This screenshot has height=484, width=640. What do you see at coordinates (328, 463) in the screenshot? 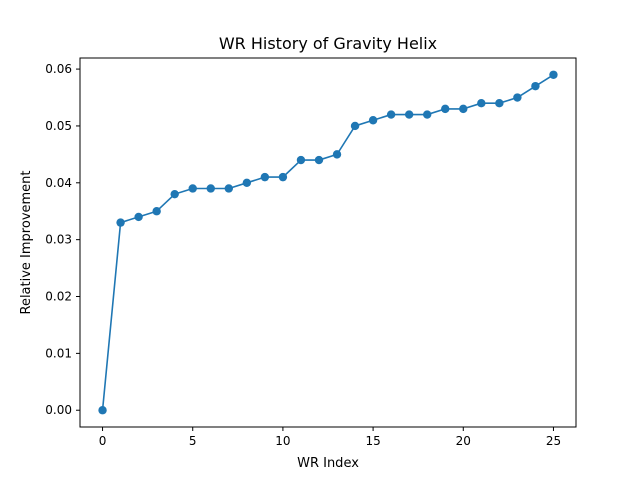
I see `x-axis-label: WR Index` at bounding box center [328, 463].